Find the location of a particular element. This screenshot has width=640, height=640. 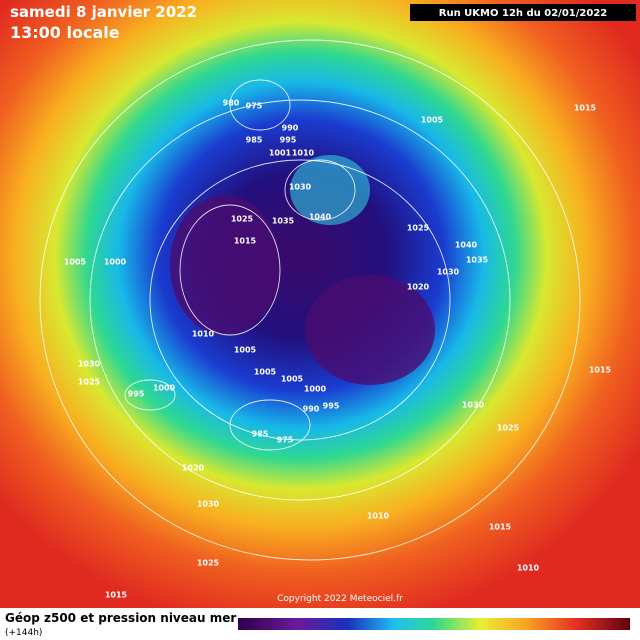

color-scale is located at coordinates (434, 624).